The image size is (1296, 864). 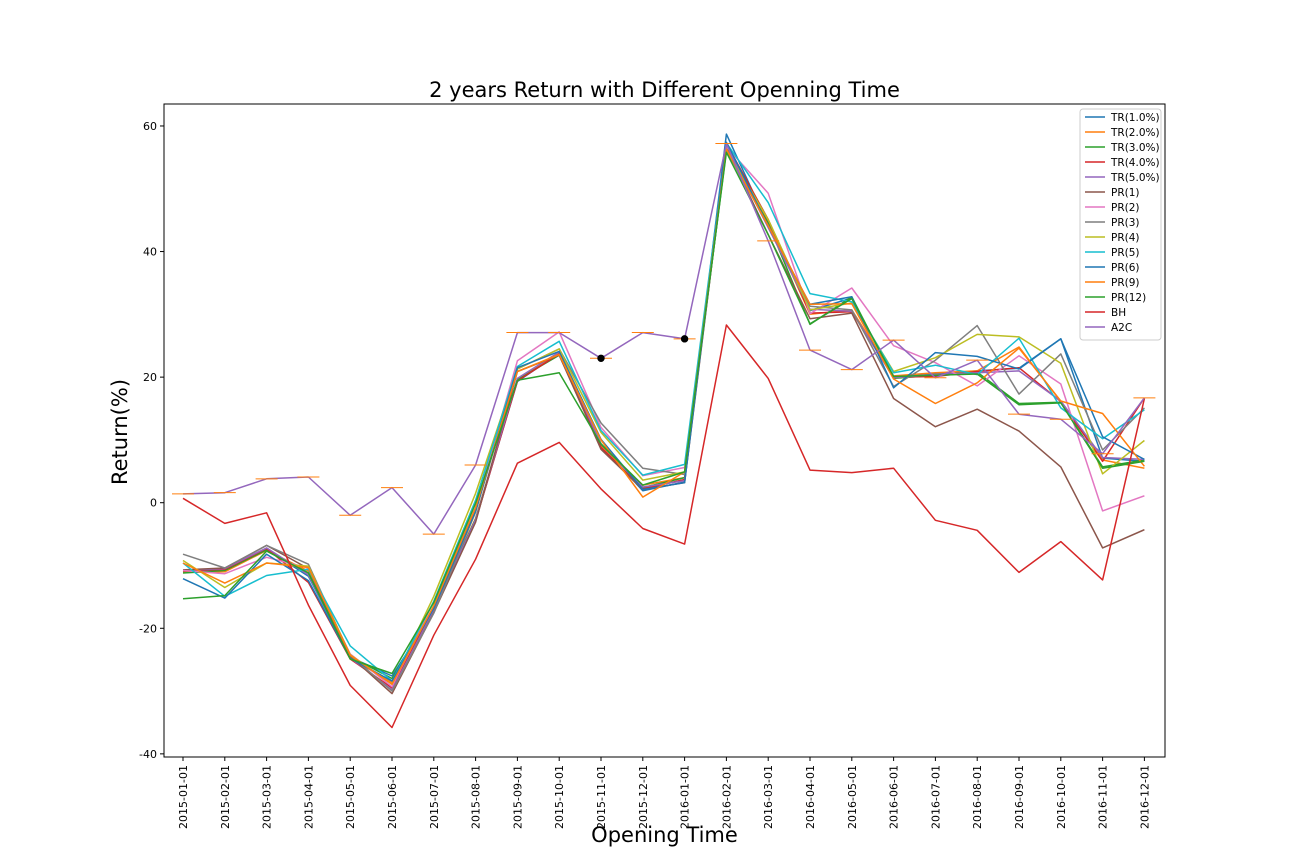 I want to click on x-tick-label: 2015-02-01, so click(x=225, y=797).